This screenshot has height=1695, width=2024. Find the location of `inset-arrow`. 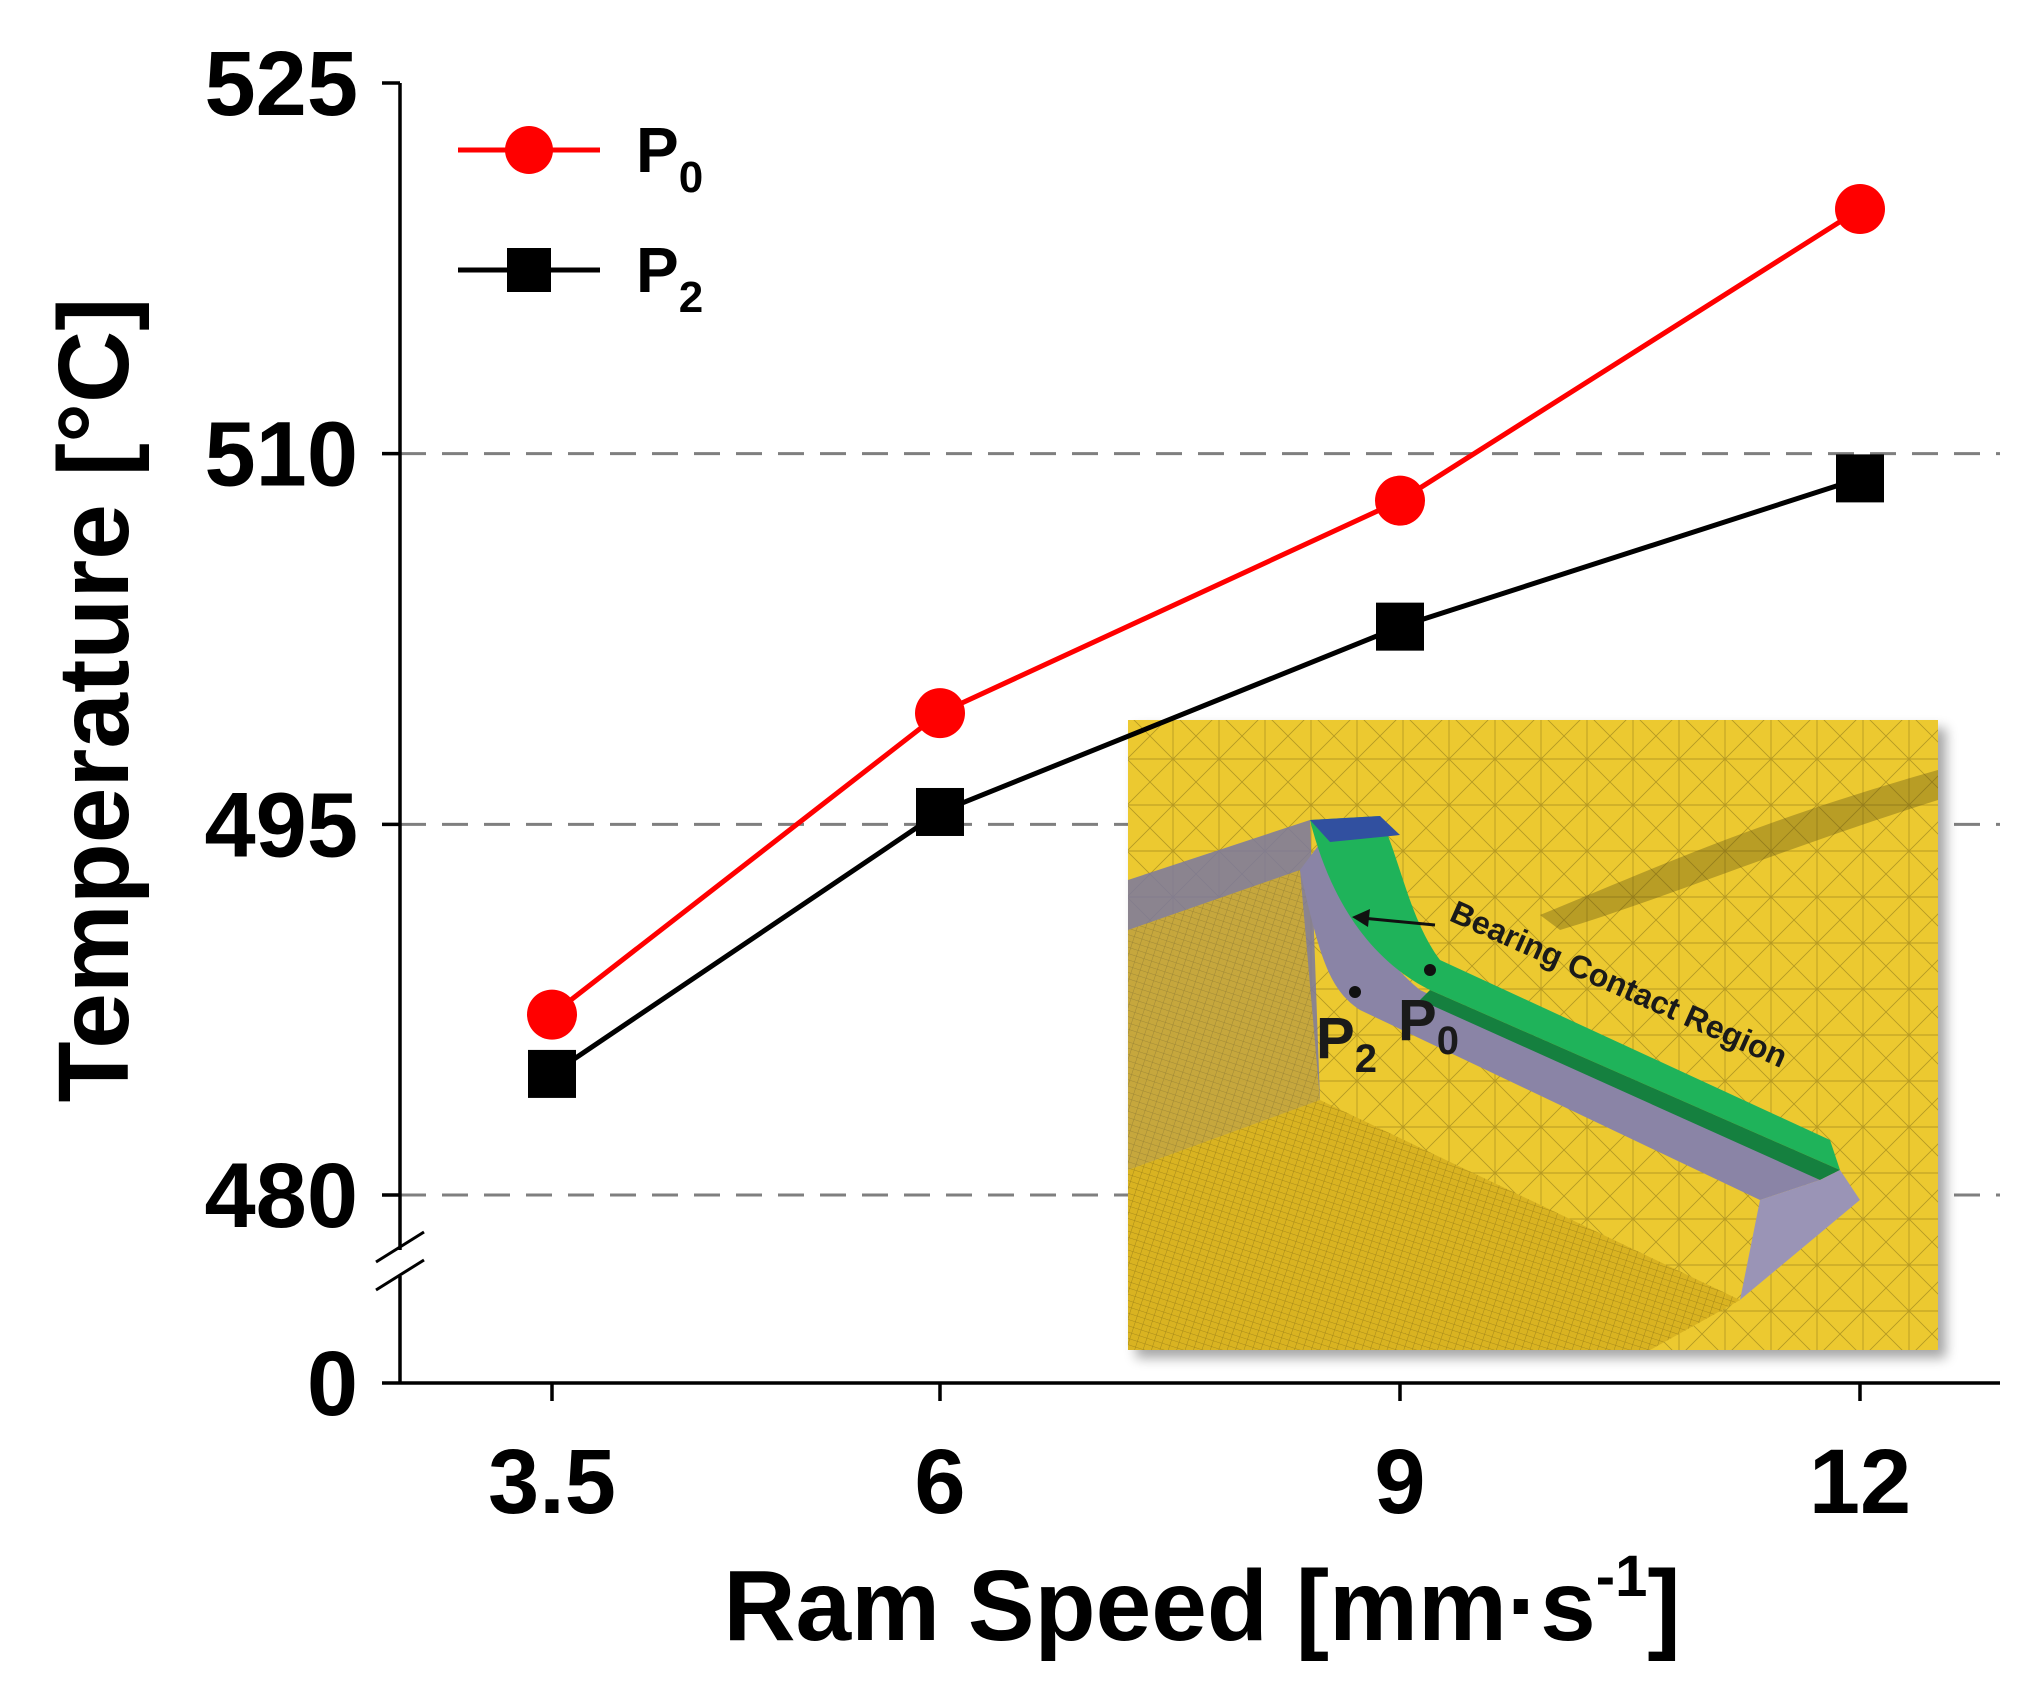

inset-arrow is located at coordinates (1398, 921).